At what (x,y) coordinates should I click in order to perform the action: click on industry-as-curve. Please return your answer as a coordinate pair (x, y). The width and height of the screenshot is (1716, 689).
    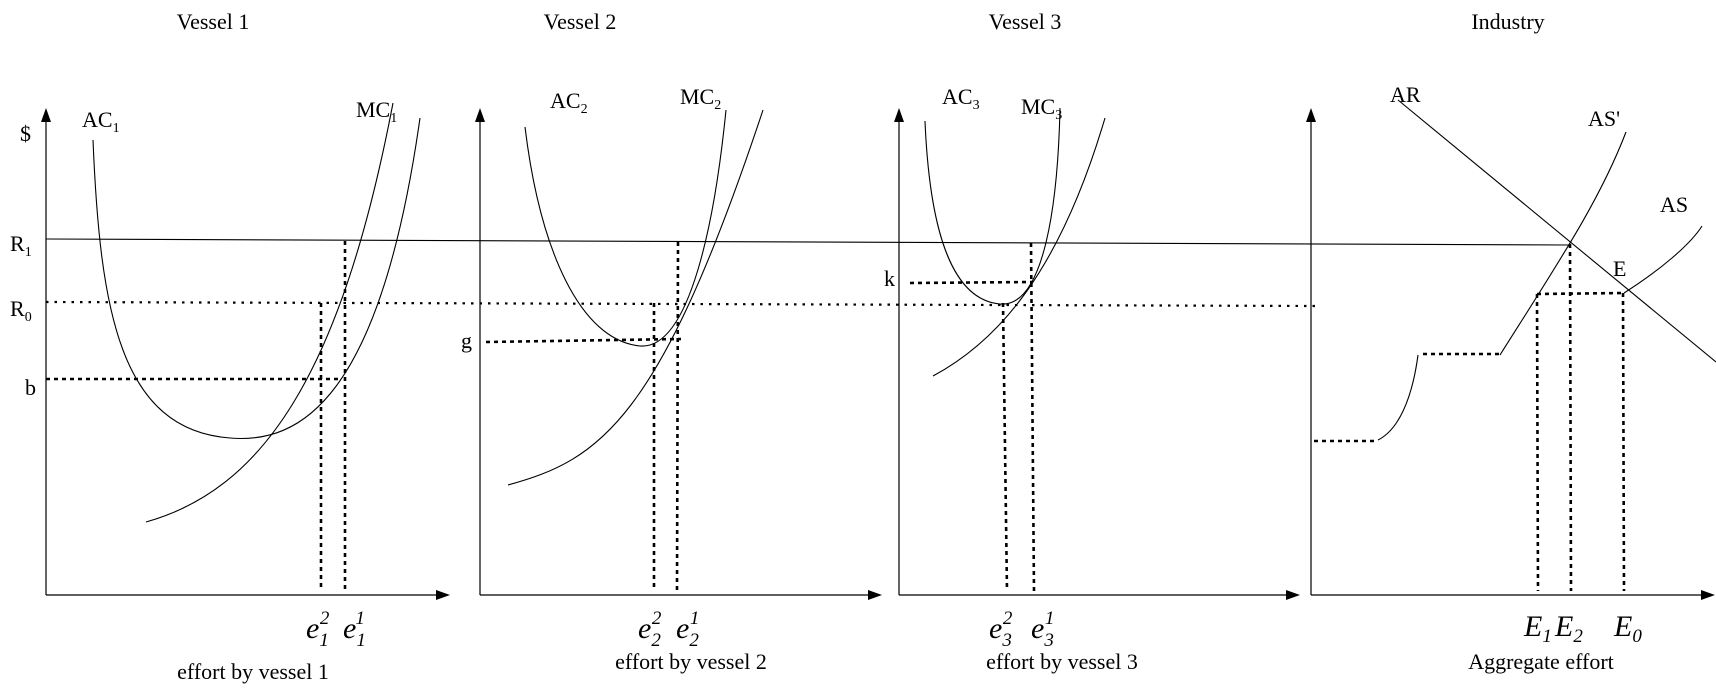
    Looking at the image, I should click on (1663, 259).